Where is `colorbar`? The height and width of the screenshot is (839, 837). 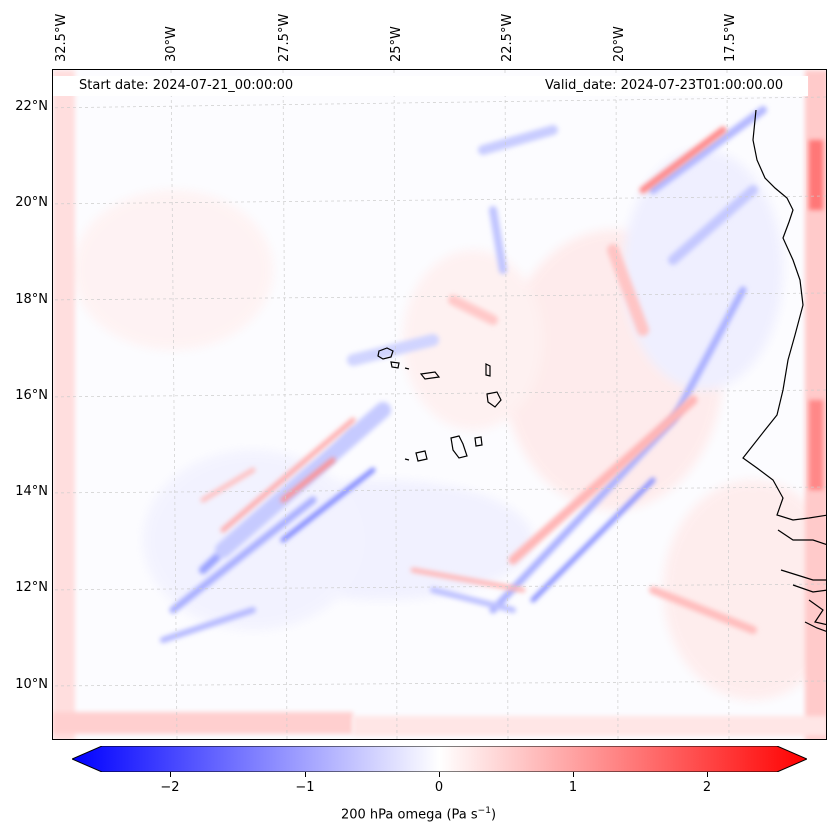
colorbar is located at coordinates (439, 759).